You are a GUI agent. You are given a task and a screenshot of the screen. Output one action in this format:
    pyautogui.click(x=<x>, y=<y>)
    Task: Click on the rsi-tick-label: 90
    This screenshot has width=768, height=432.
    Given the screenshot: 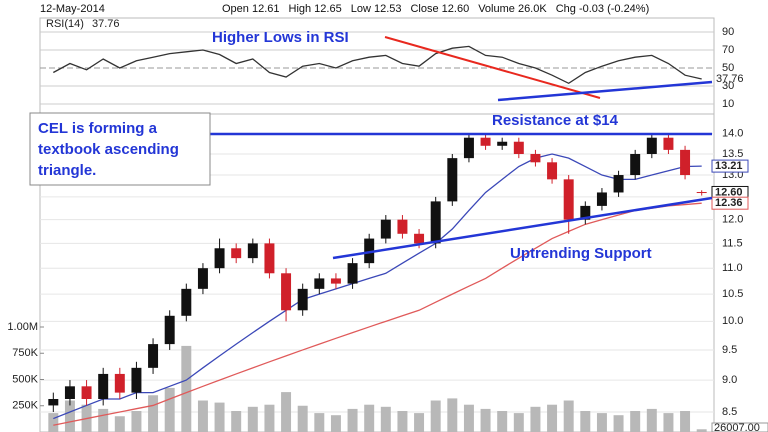 What is the action you would take?
    pyautogui.click(x=728, y=32)
    